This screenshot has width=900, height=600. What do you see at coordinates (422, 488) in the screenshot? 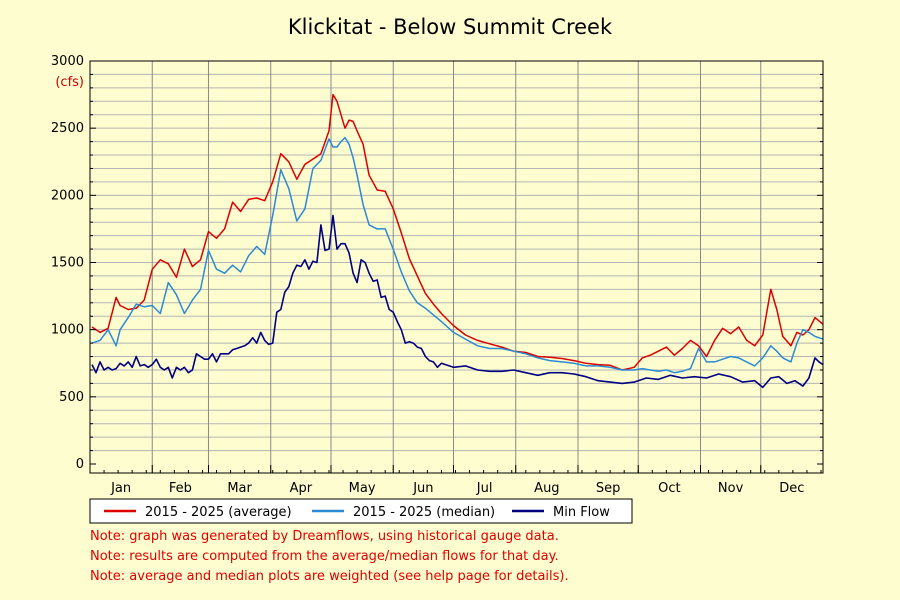
I see `x-tick-label: Jun` at bounding box center [422, 488].